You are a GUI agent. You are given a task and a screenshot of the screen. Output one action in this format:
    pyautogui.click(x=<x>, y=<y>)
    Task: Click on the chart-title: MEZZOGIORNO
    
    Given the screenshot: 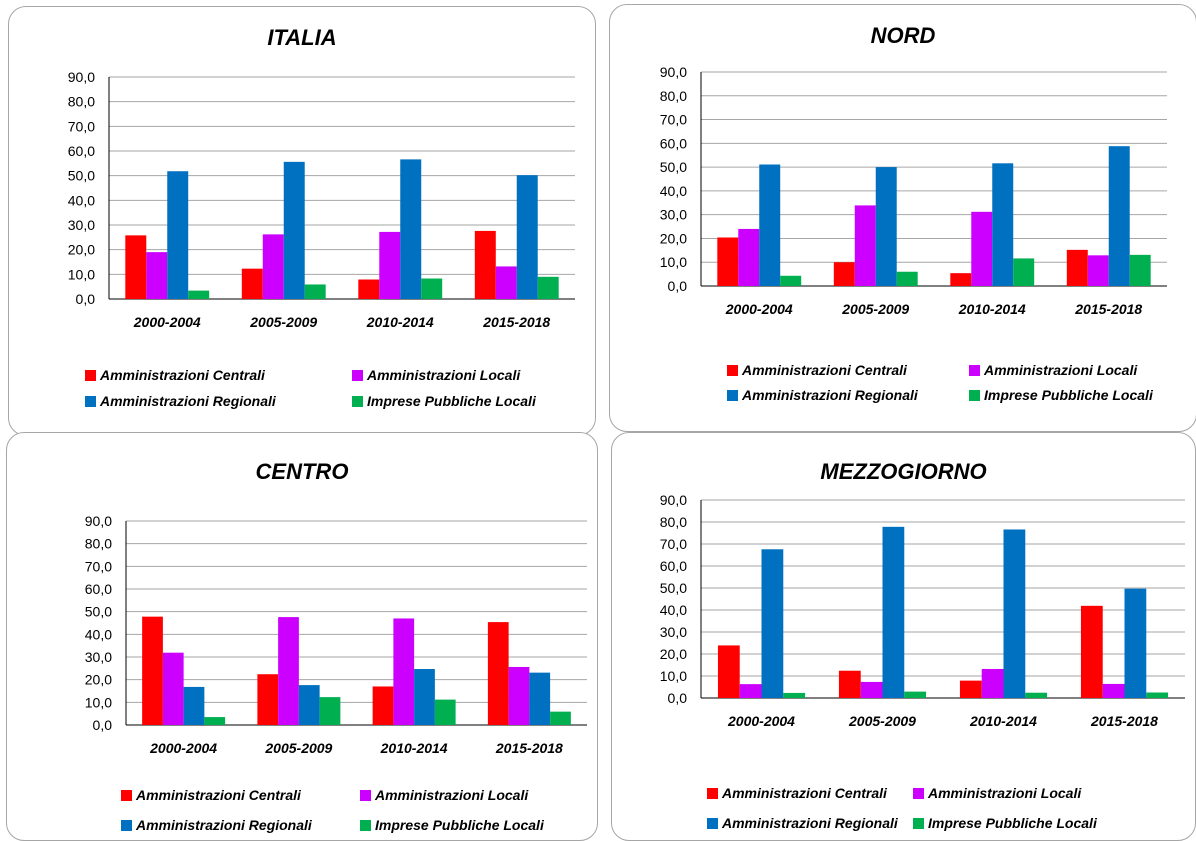 What is the action you would take?
    pyautogui.click(x=903, y=471)
    